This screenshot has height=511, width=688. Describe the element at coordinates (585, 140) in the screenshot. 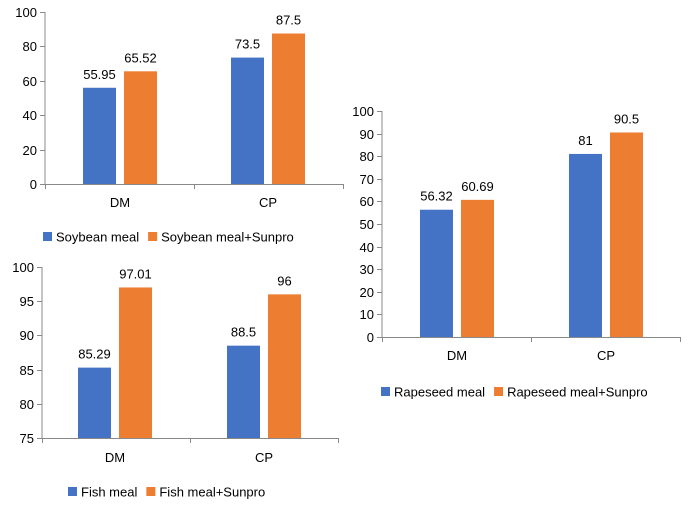

I see `data-label: 81` at that location.